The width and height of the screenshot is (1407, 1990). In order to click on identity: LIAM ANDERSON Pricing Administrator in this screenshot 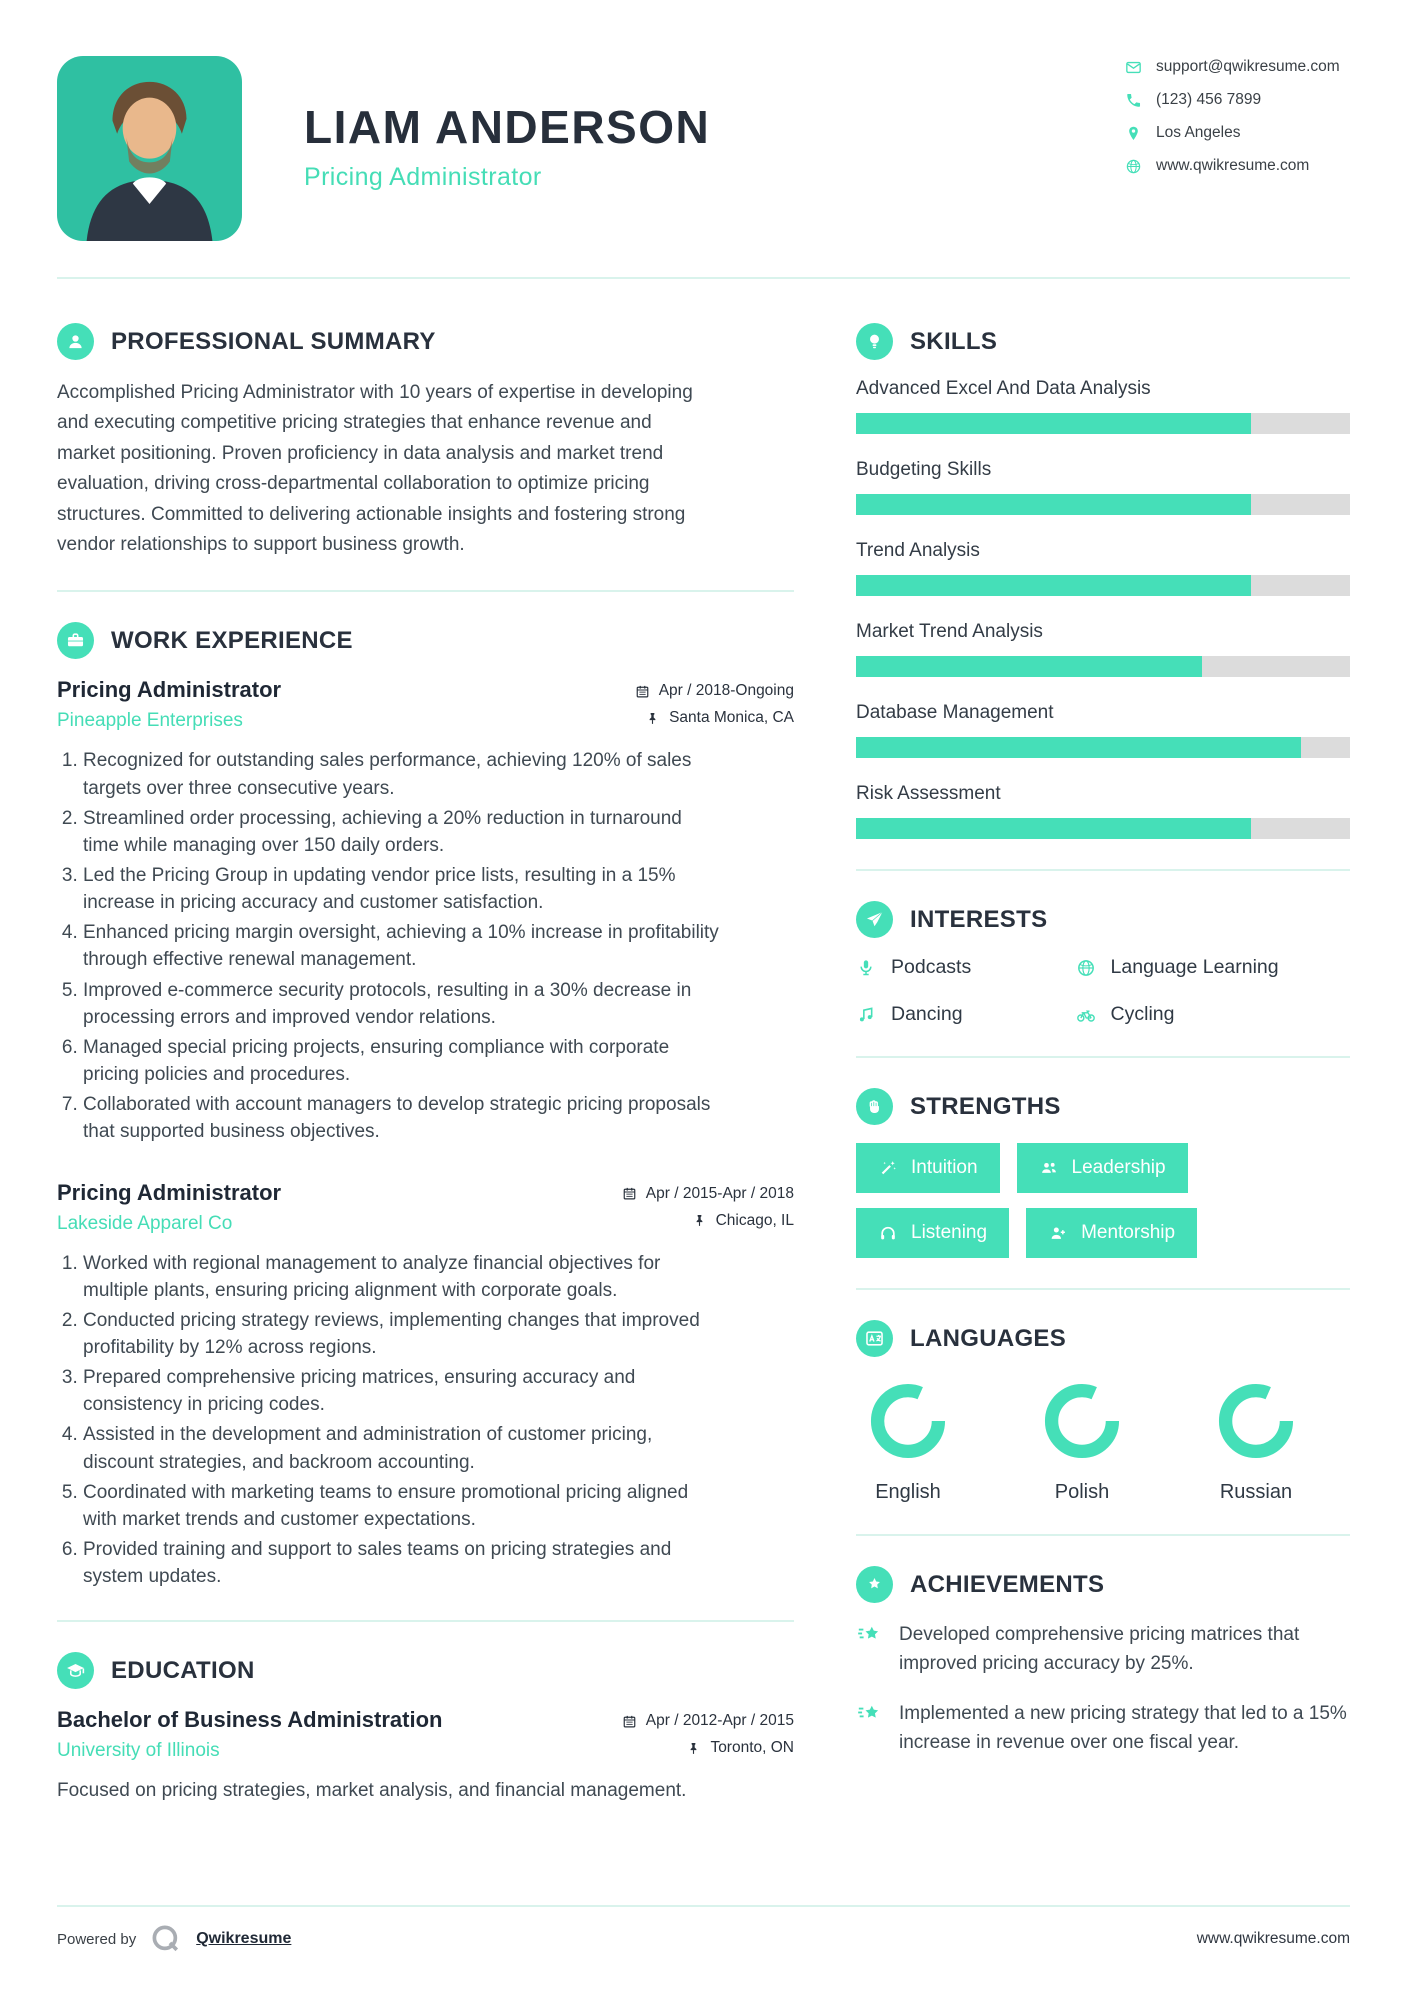, I will do `click(507, 124)`.